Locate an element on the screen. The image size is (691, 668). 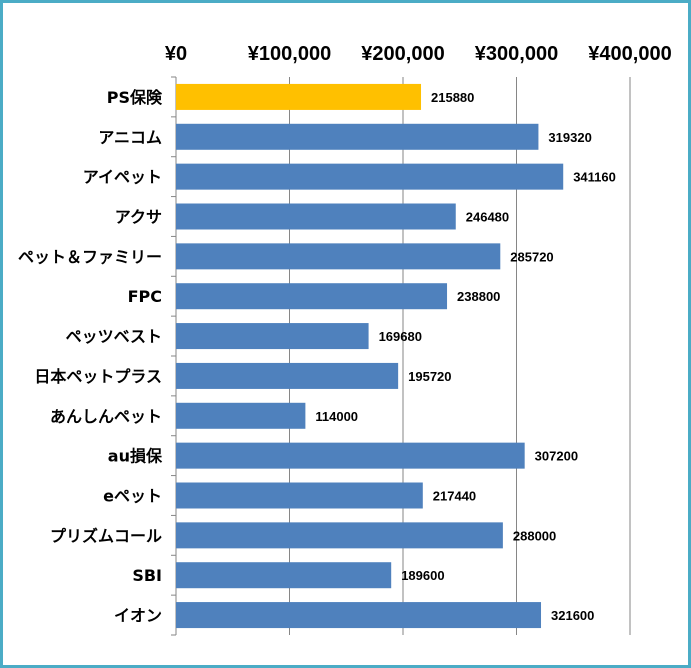
category-label: PS保険 is located at coordinates (135, 97).